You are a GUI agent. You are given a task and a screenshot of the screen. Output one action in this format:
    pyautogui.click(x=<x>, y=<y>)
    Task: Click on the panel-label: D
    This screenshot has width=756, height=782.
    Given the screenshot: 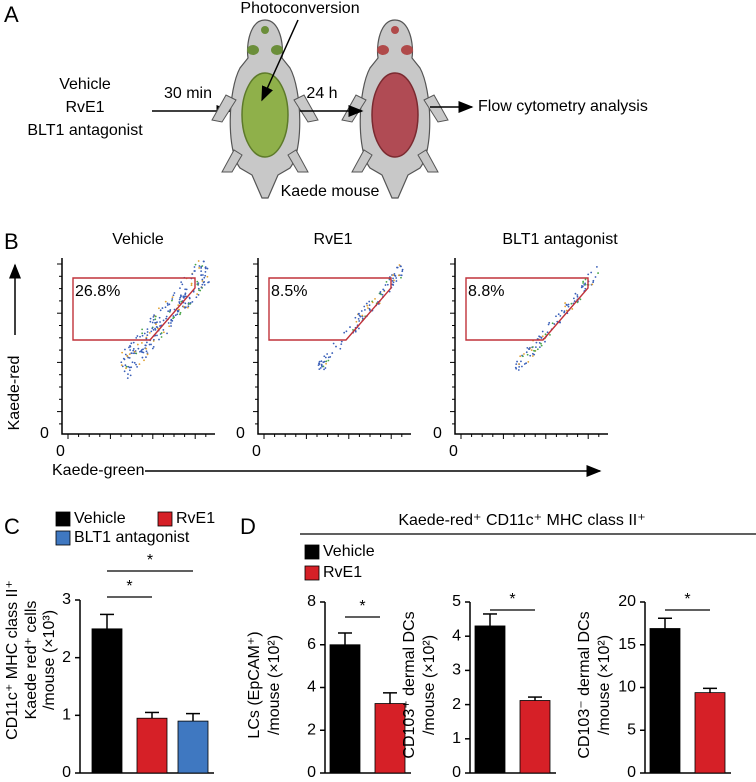 What is the action you would take?
    pyautogui.click(x=248, y=526)
    